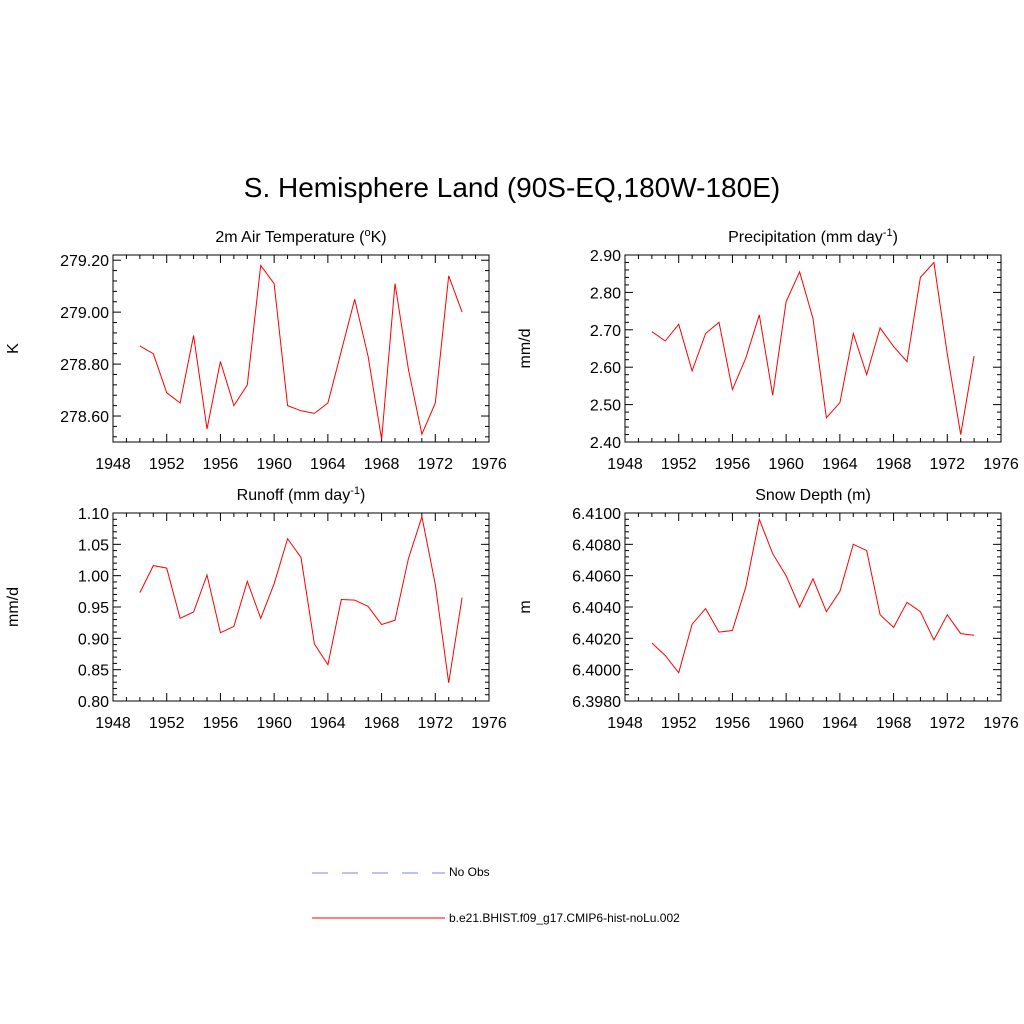  Describe the element at coordinates (605, 443) in the screenshot. I see `y-tick-label: 2.40` at that location.